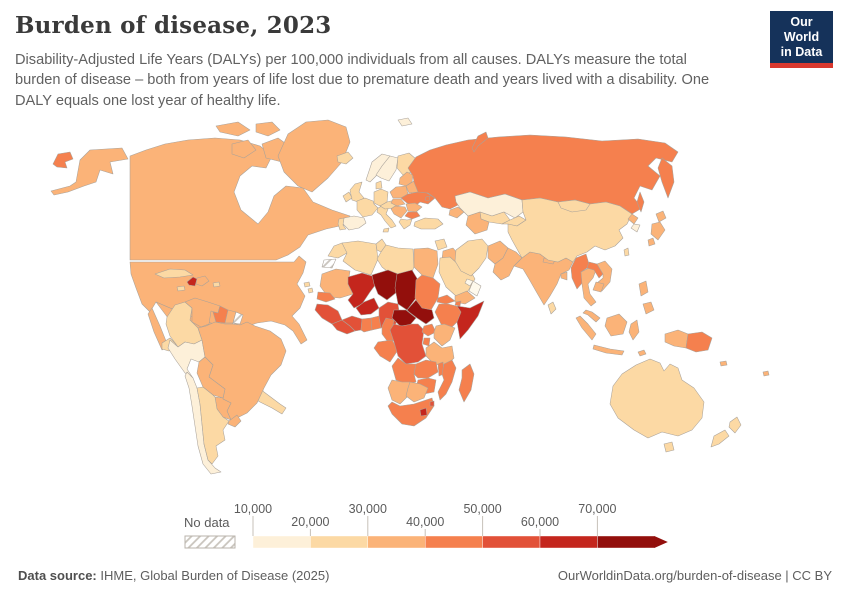 The image size is (850, 600). What do you see at coordinates (477, 223) in the screenshot?
I see `region-turkmenistan: Turkmenistan: 32,000` at bounding box center [477, 223].